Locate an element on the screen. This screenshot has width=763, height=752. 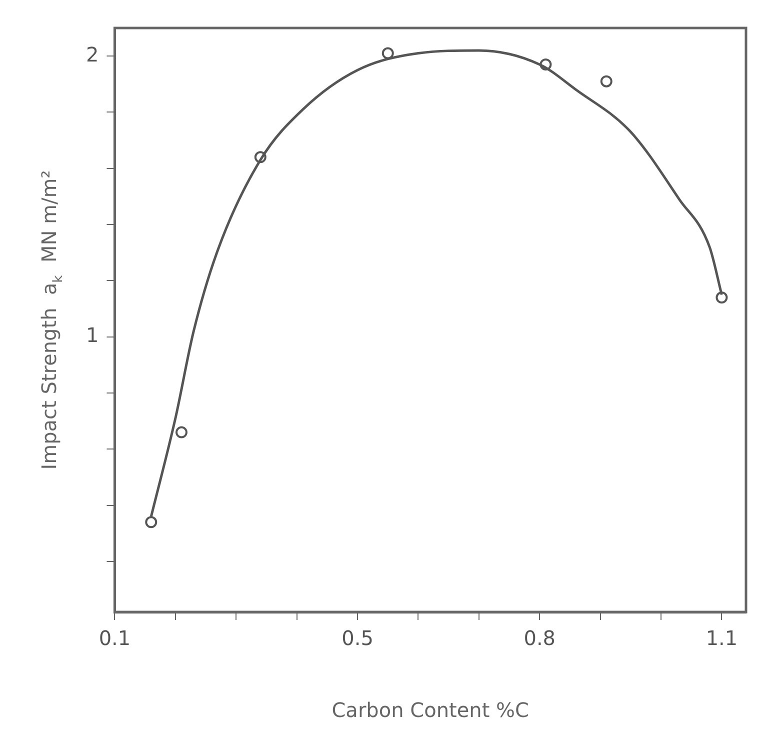
x-axis-title: Carbon Content %C is located at coordinates (431, 710).